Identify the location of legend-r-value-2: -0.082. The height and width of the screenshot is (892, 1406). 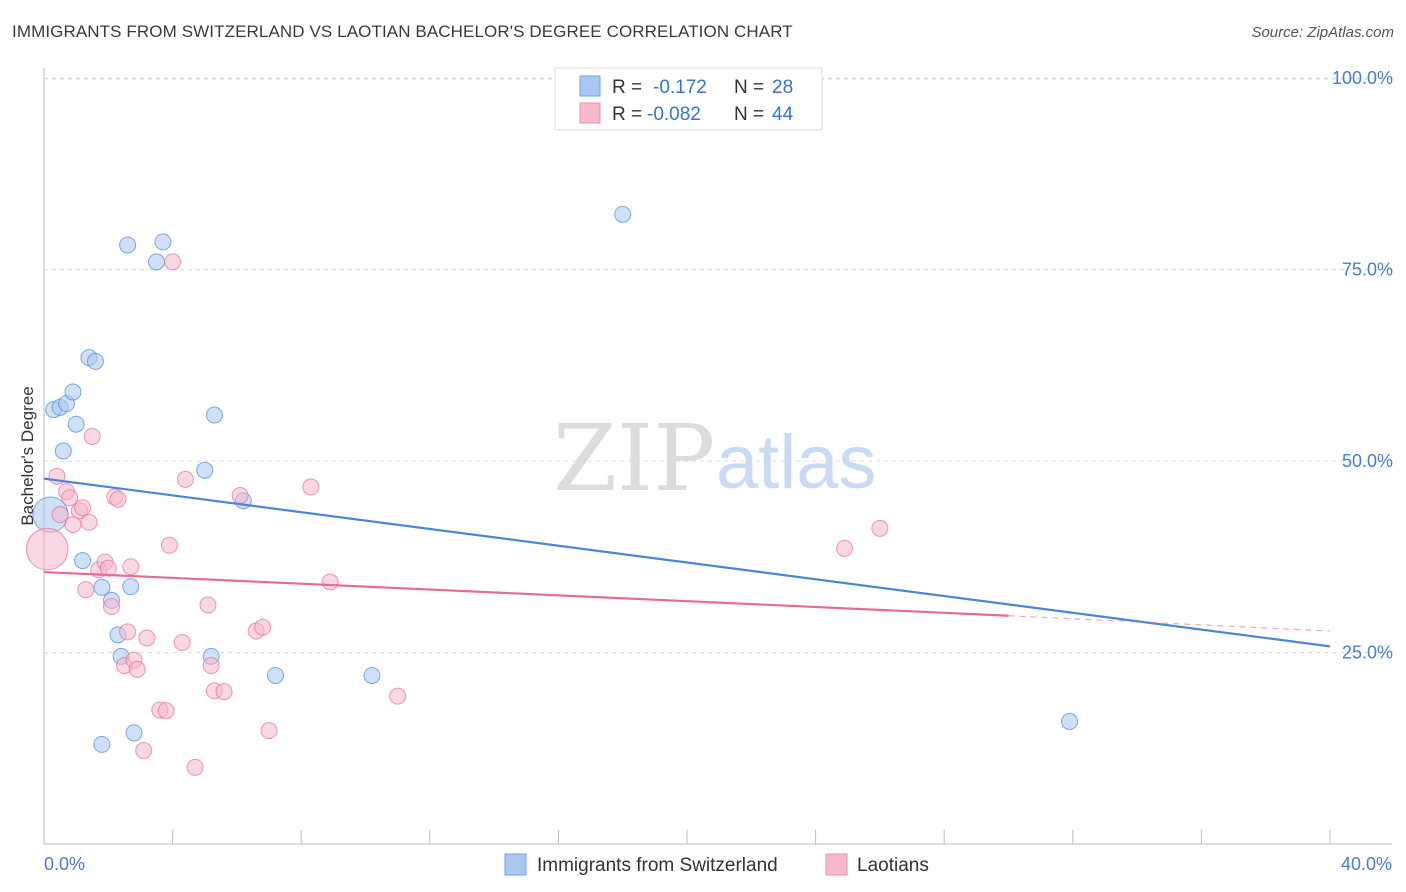
(674, 114).